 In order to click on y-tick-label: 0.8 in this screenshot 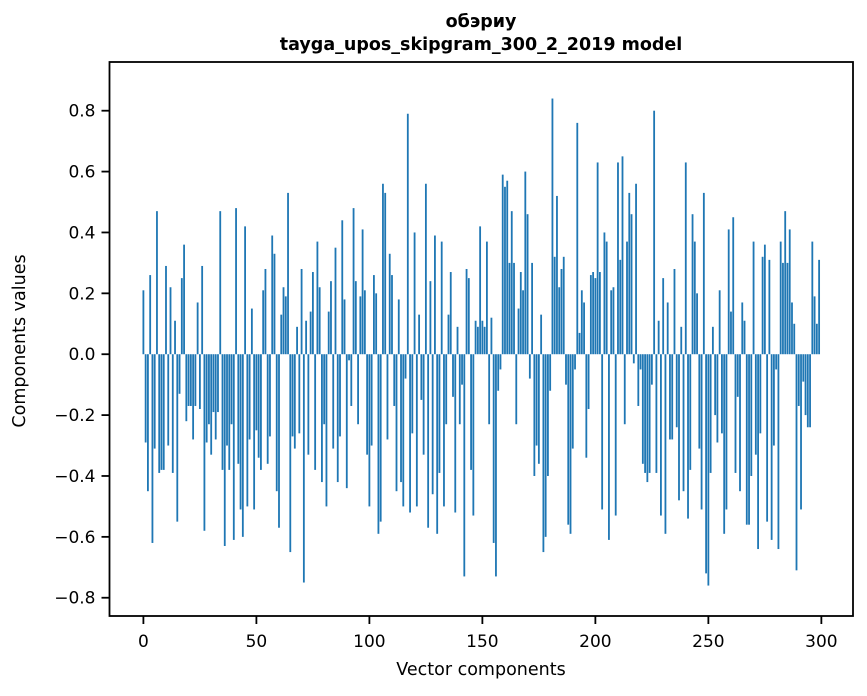, I will do `click(81, 112)`.